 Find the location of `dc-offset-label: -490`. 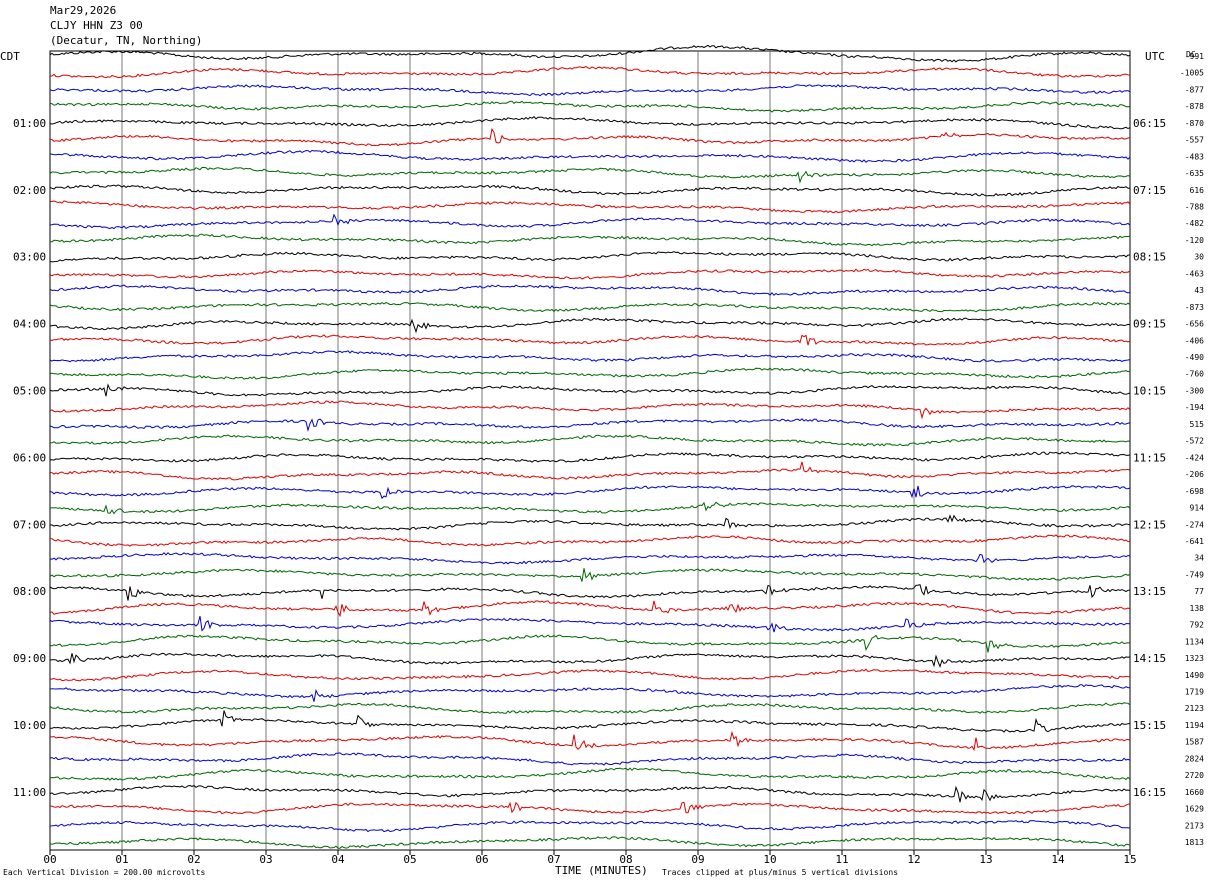

dc-offset-label: -490 is located at coordinates (1194, 357).